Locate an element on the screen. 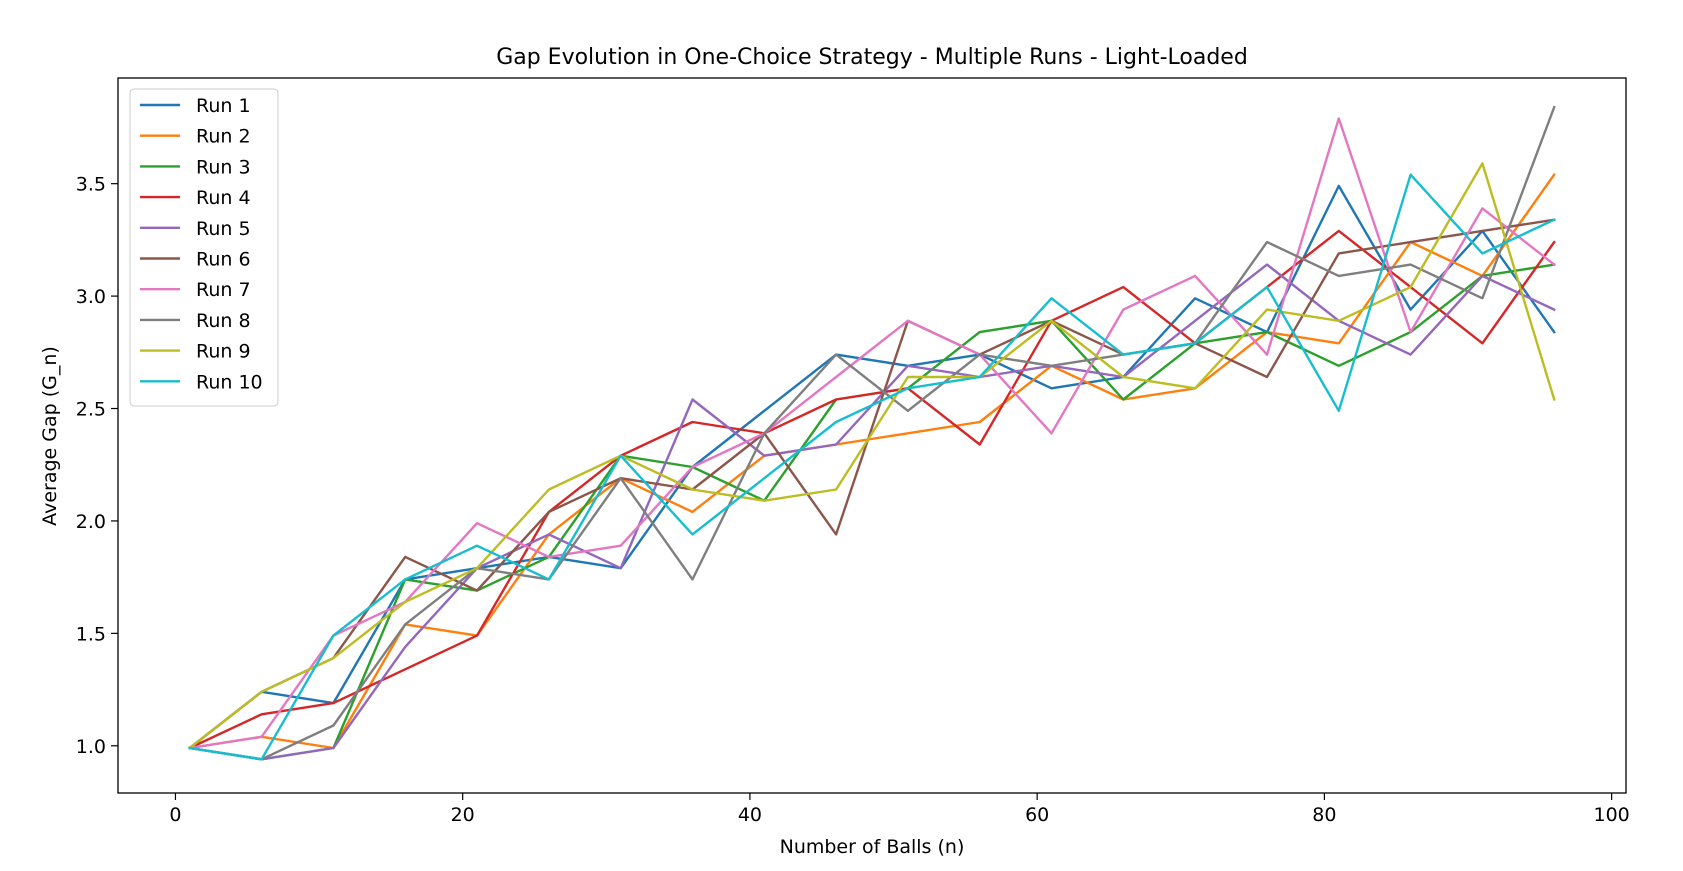 The width and height of the screenshot is (1683, 871). legend-label: Run 7 is located at coordinates (223, 290).